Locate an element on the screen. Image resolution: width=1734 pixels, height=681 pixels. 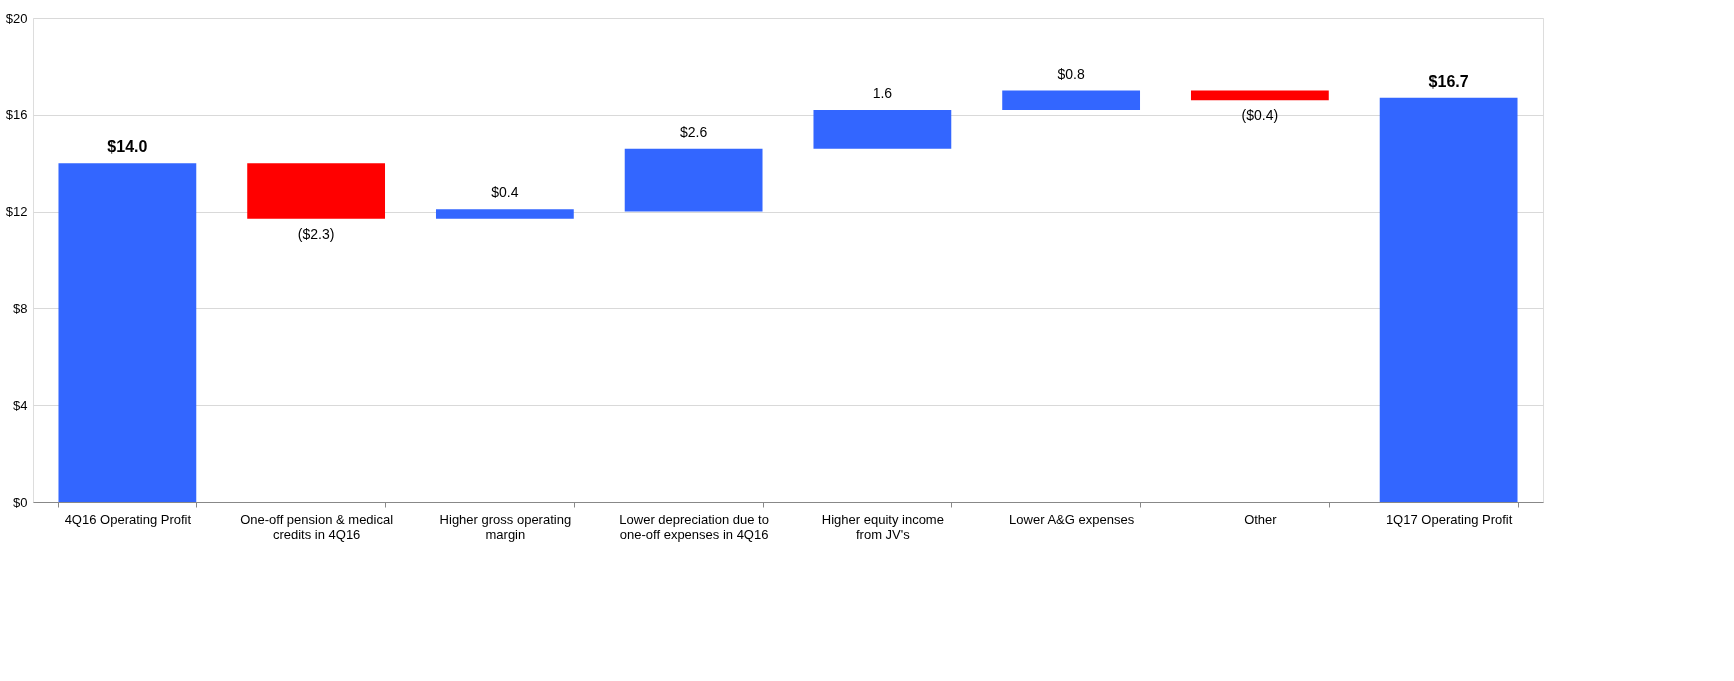
x-tick-label: 1Q17 Operating Profit is located at coordinates (1449, 519).